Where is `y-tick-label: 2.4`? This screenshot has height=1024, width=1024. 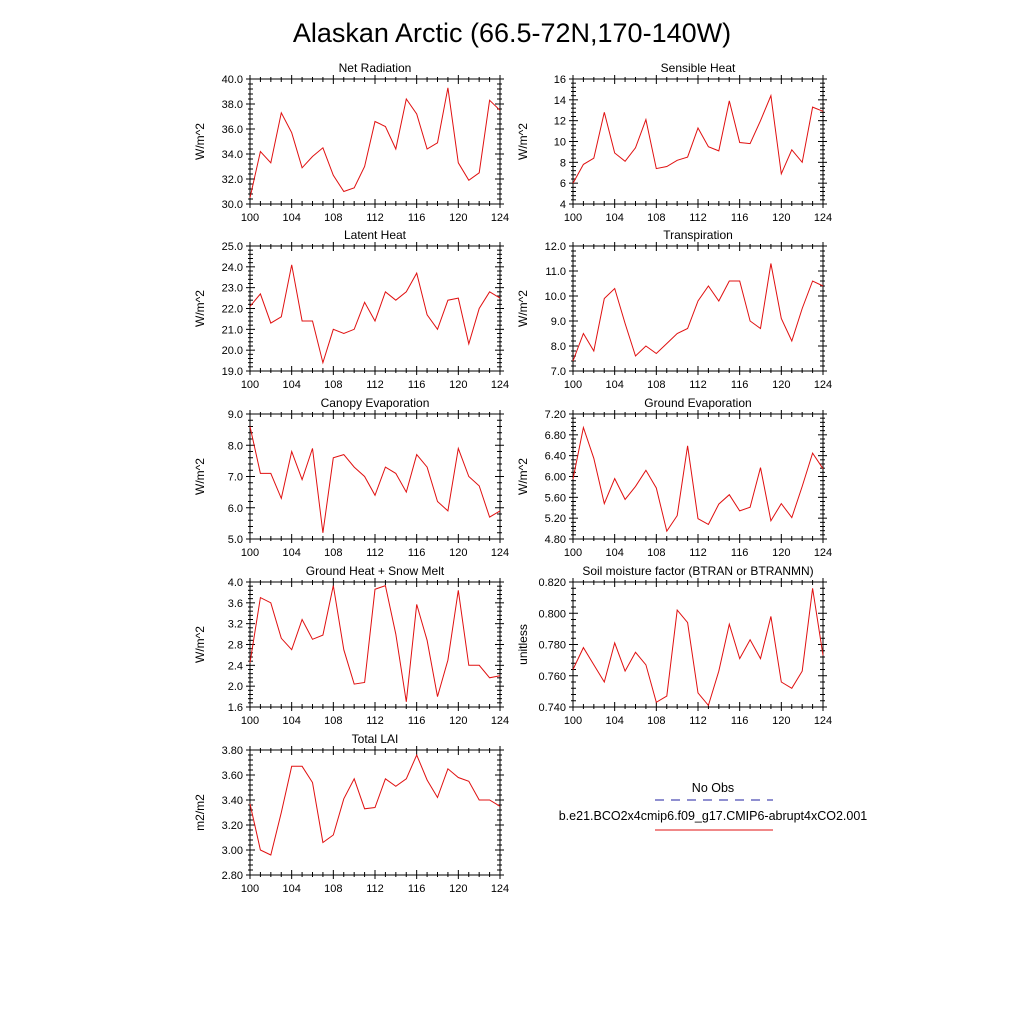 y-tick-label: 2.4 is located at coordinates (235, 666).